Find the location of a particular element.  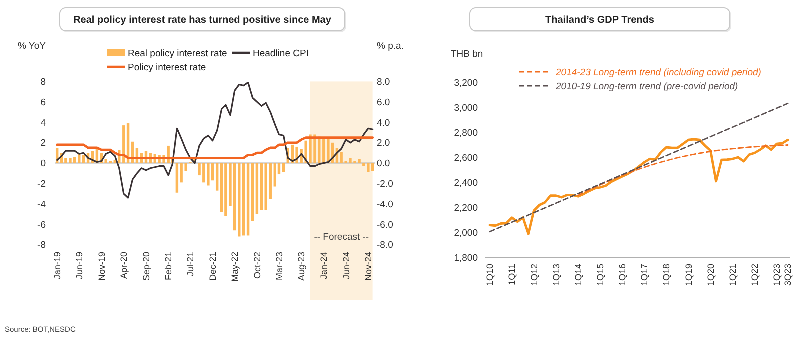

x-tick-label: Sep-20 is located at coordinates (146, 267).